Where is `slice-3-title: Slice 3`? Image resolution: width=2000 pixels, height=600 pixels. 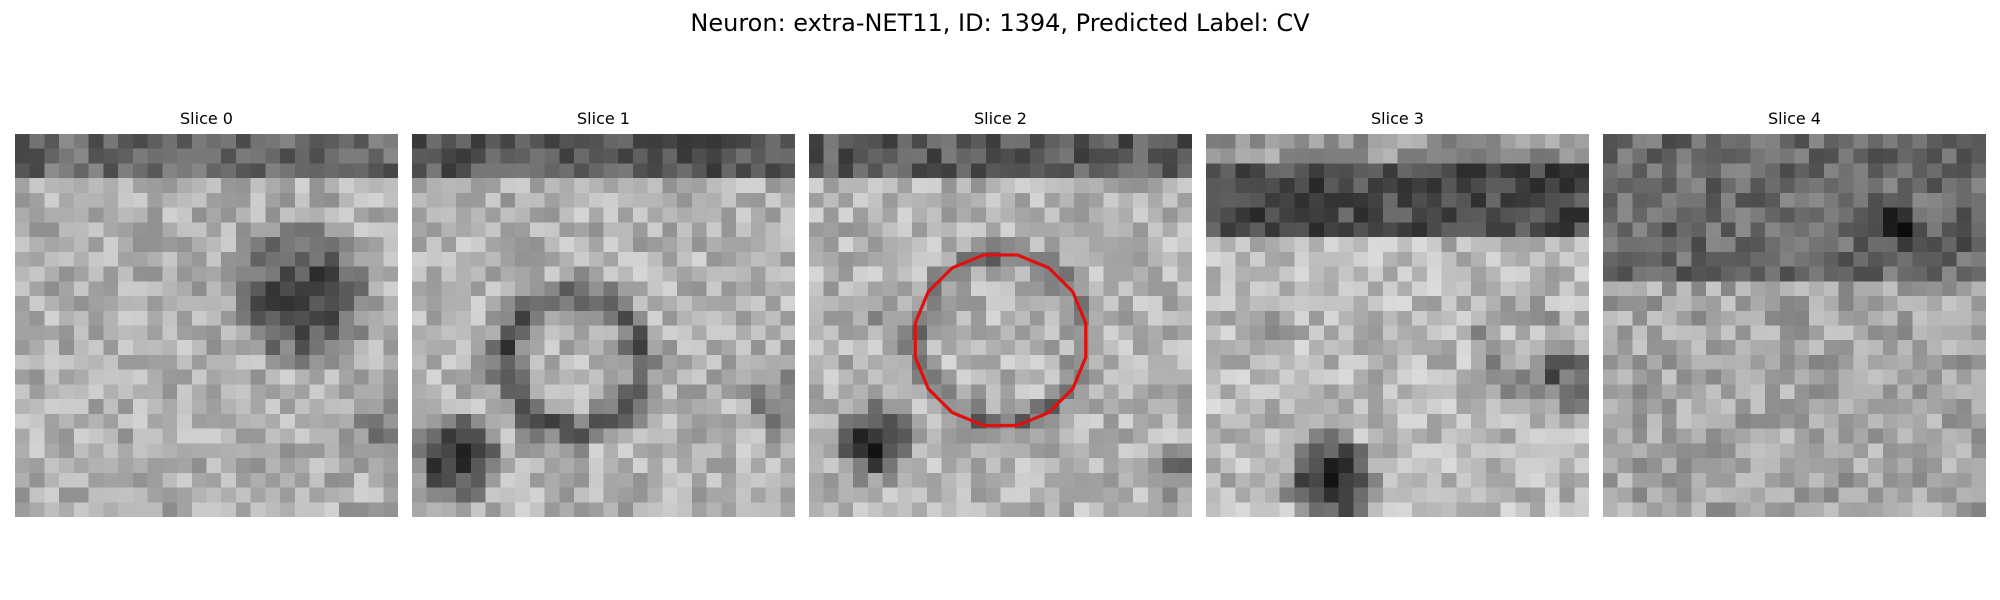
slice-3-title: Slice 3 is located at coordinates (1397, 118).